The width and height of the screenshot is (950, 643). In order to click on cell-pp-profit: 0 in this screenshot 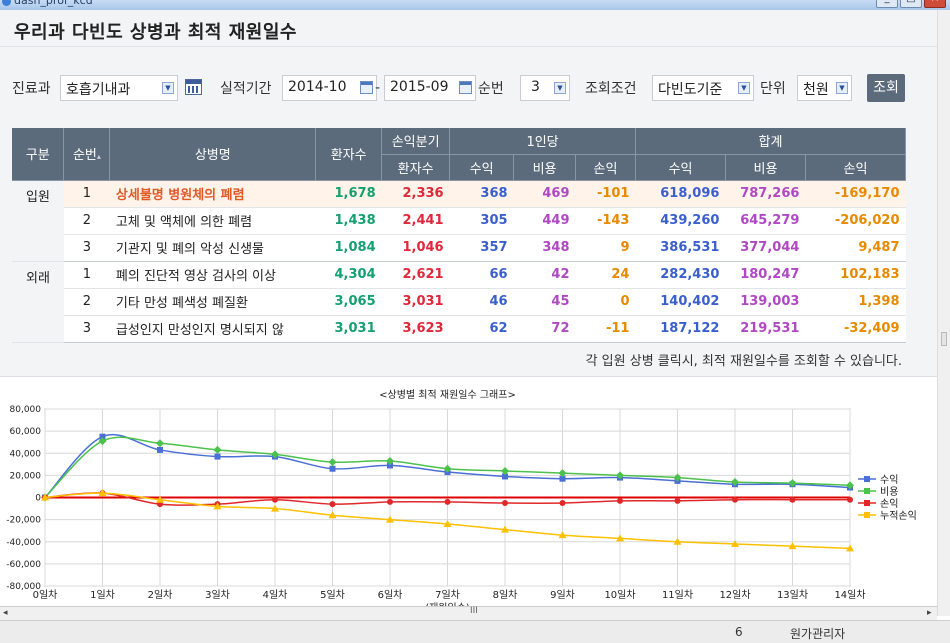, I will do `click(606, 301)`.